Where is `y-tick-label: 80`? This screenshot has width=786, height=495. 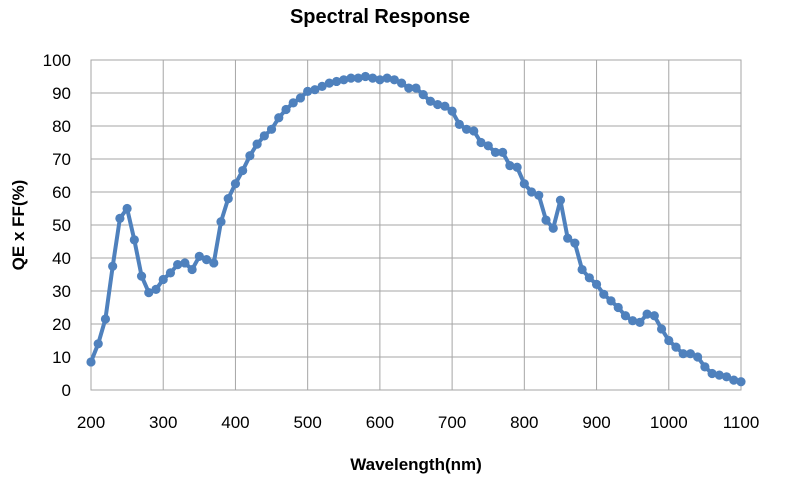 y-tick-label: 80 is located at coordinates (61, 126).